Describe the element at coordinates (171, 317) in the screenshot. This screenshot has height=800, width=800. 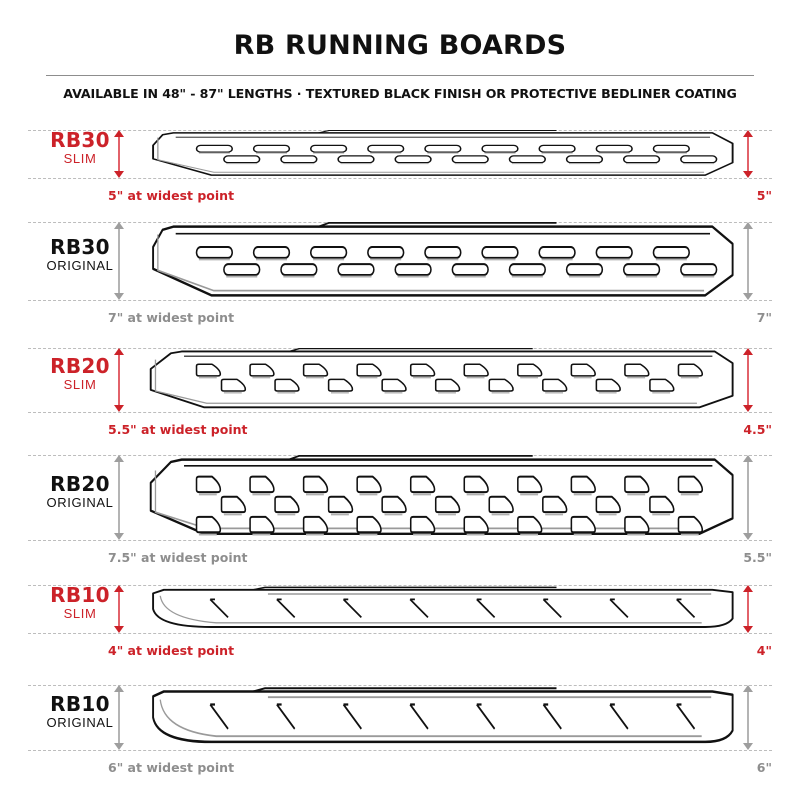
I see `width-caption-left: 7" at widest point` at that location.